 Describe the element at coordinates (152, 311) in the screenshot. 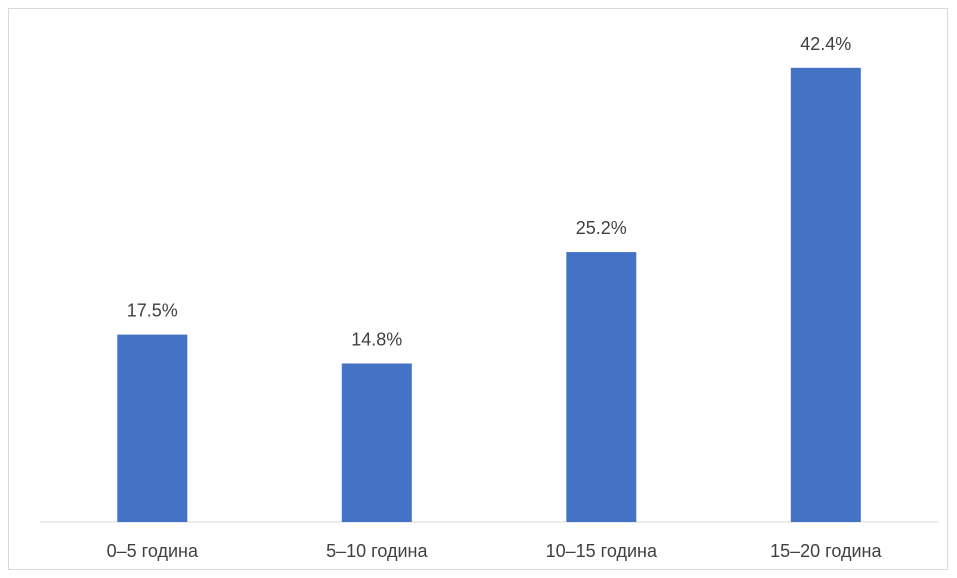

I see `data-label-1: 17.5%` at that location.